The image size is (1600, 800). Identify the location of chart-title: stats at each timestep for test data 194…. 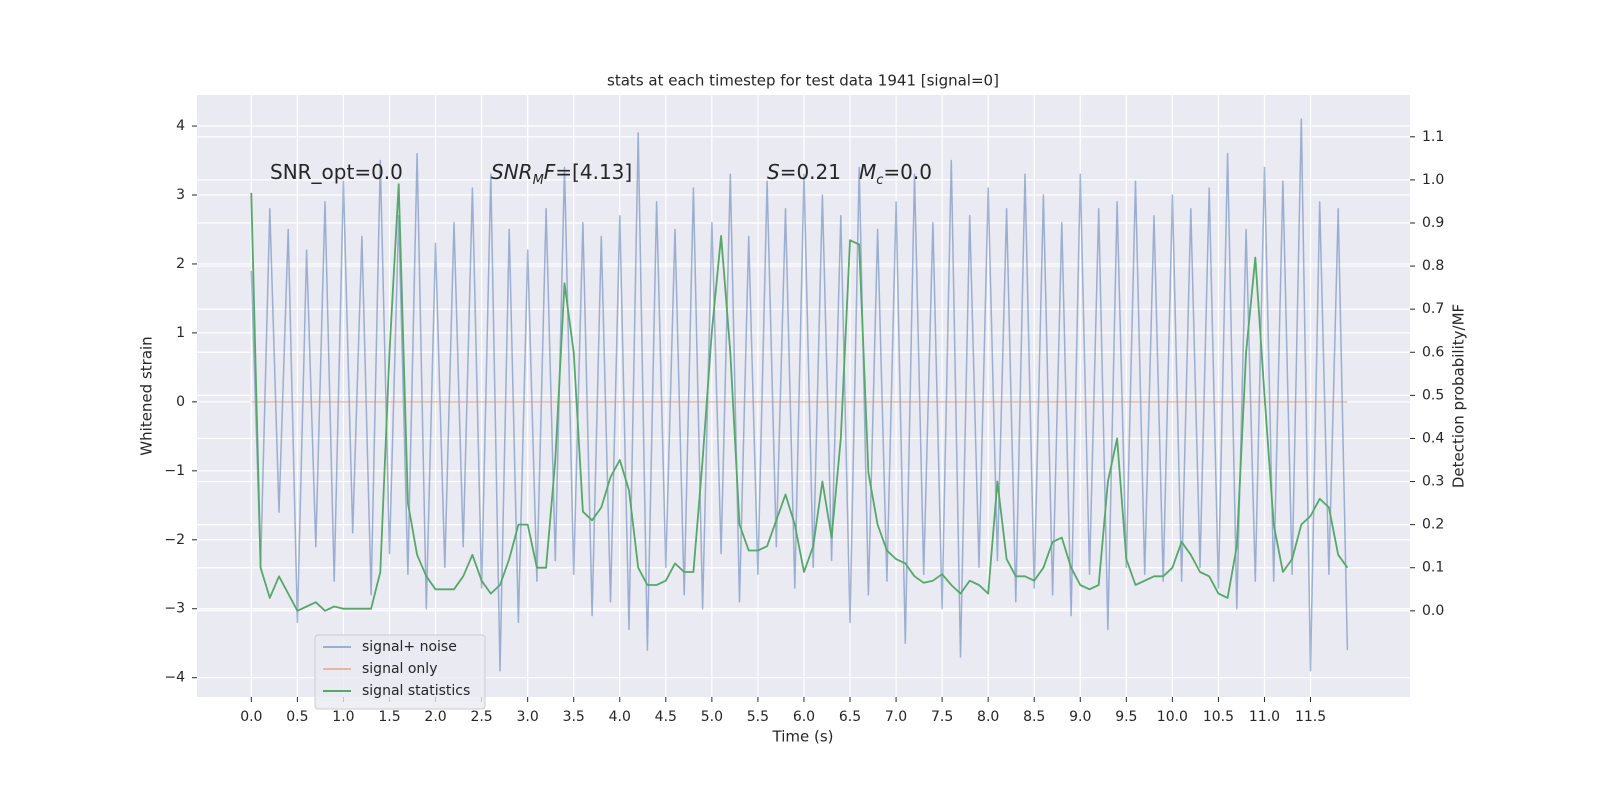
(803, 81).